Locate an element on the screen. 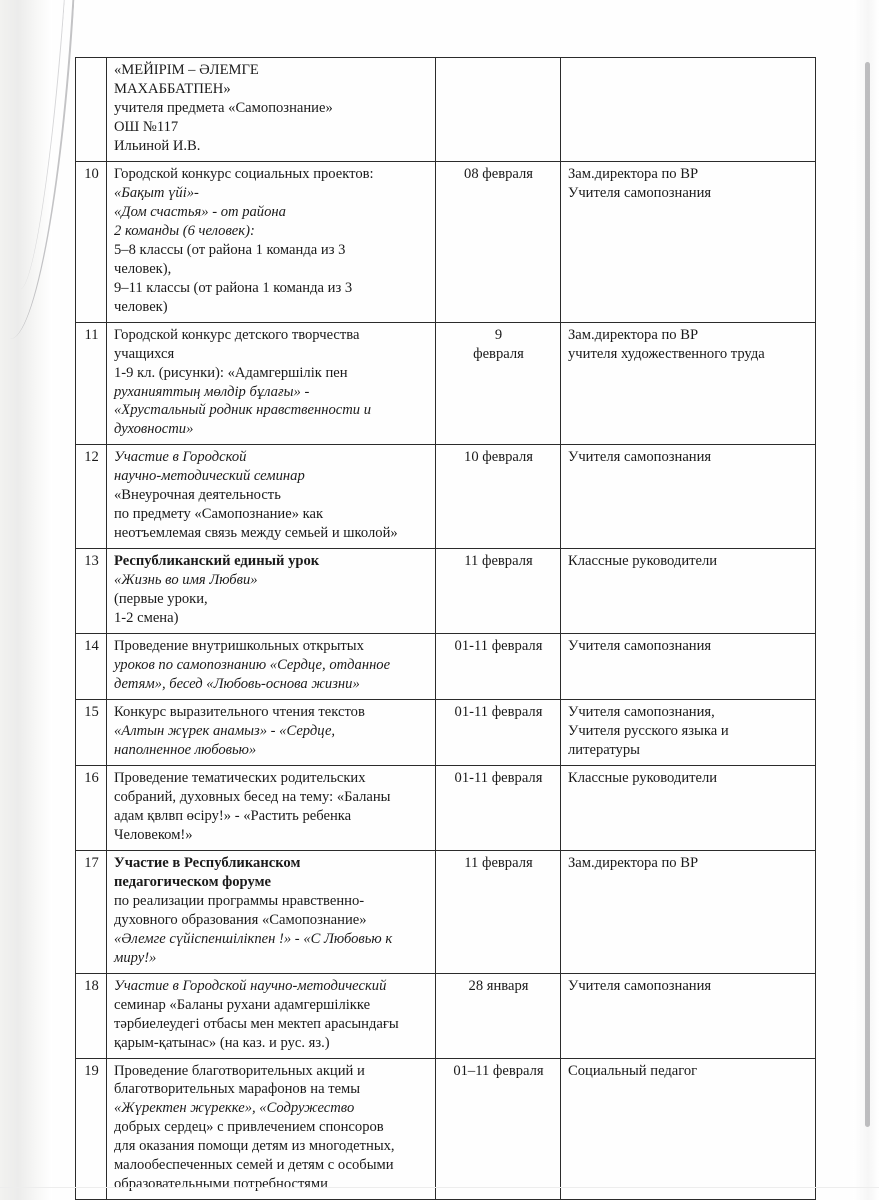 The image size is (879, 1200). responsible-cell: Зам.директора по ВР is located at coordinates (688, 911).